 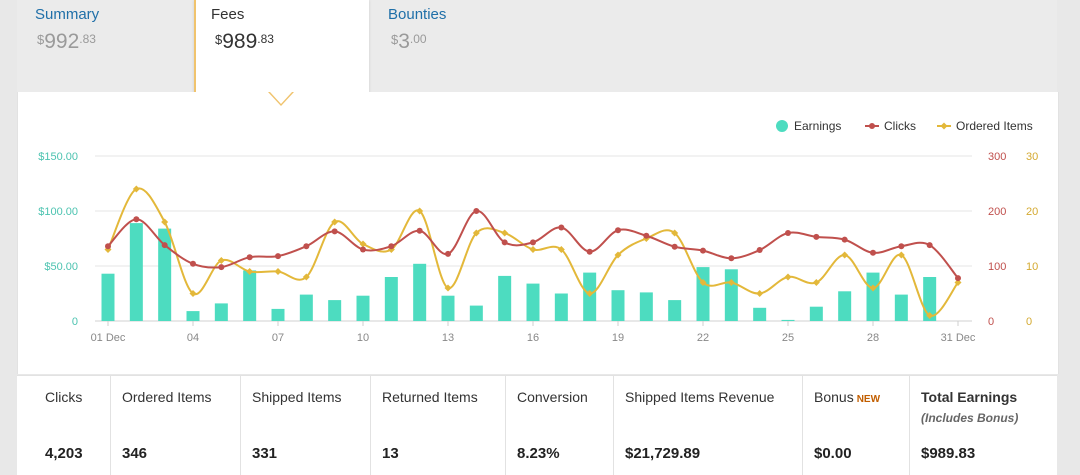 I want to click on y-left-tick-label: 0, so click(x=75, y=322).